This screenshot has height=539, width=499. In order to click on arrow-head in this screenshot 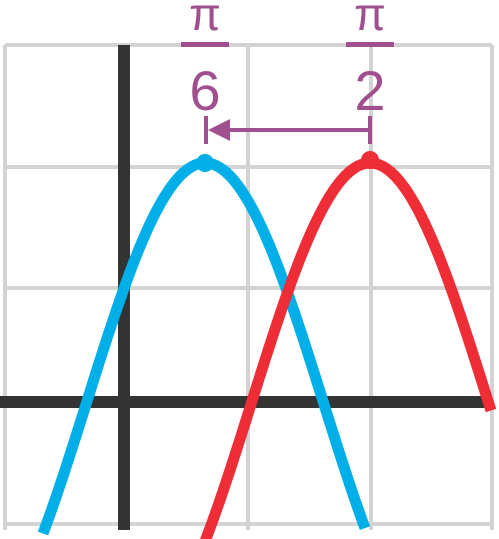, I will do `click(219, 130)`.